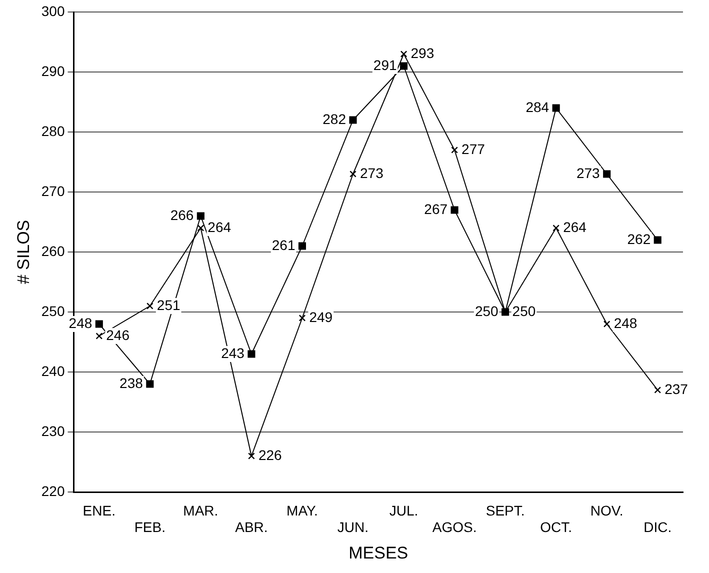  Describe the element at coordinates (53, 490) in the screenshot. I see `y-tick-label: 220` at that location.